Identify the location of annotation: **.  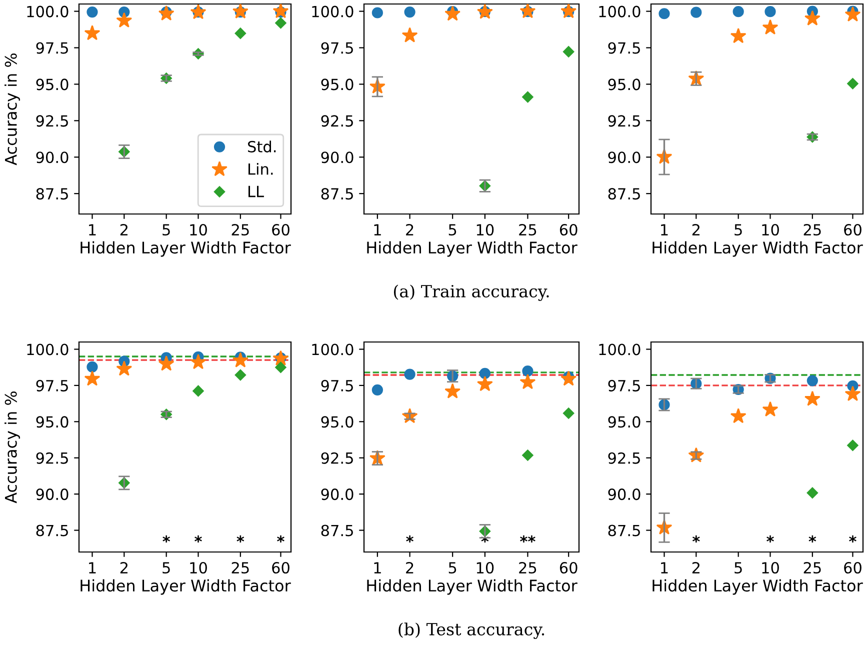
(528, 539).